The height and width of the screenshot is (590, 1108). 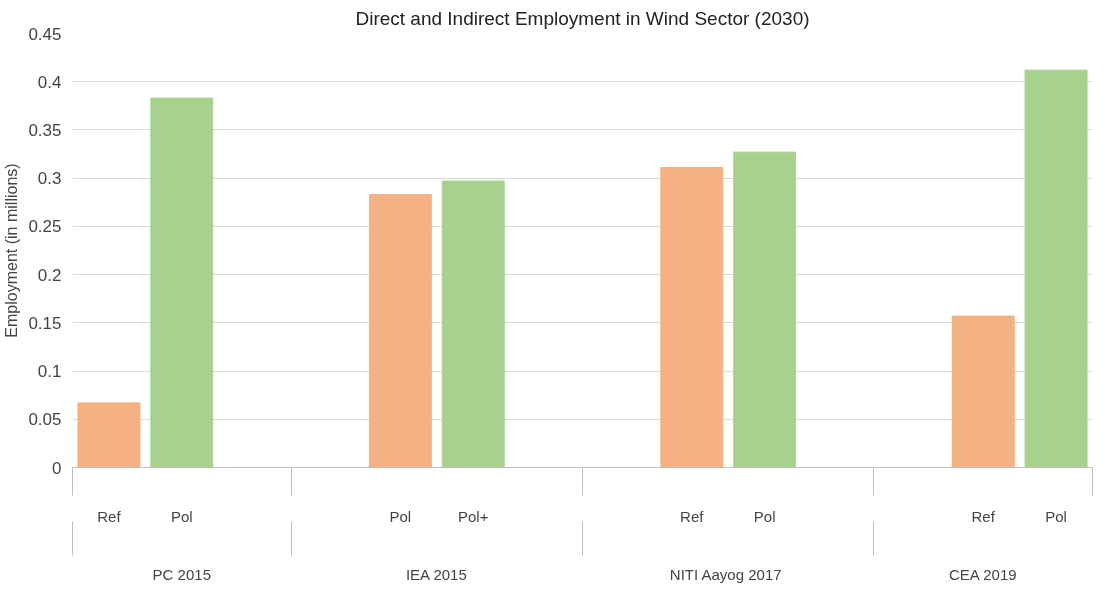 What do you see at coordinates (45, 420) in the screenshot?
I see `y-tick-label: 0.05` at bounding box center [45, 420].